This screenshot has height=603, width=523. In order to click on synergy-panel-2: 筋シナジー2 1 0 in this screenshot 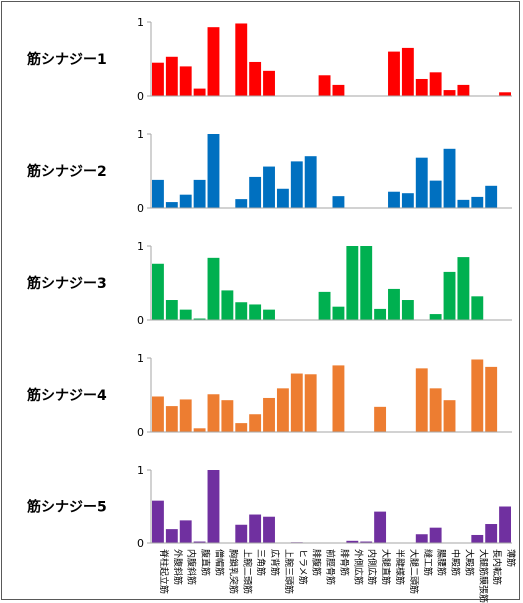, I will do `click(269, 171)`.